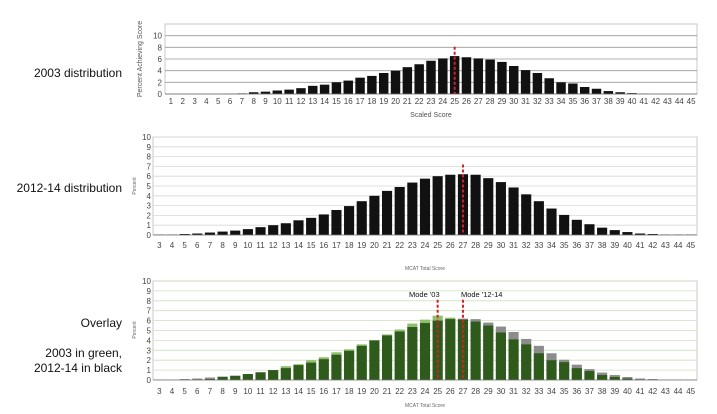 Image resolution: width=717 pixels, height=414 pixels. What do you see at coordinates (78, 73) in the screenshot?
I see `chart1-side-label: 2003 distribution` at bounding box center [78, 73].